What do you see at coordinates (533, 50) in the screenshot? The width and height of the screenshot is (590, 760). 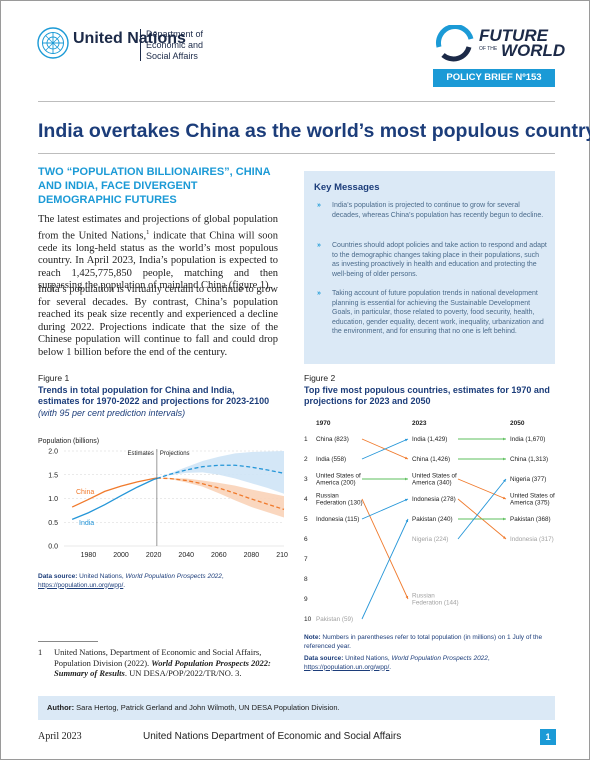 I see `series-name-bottom: WORLD` at bounding box center [533, 50].